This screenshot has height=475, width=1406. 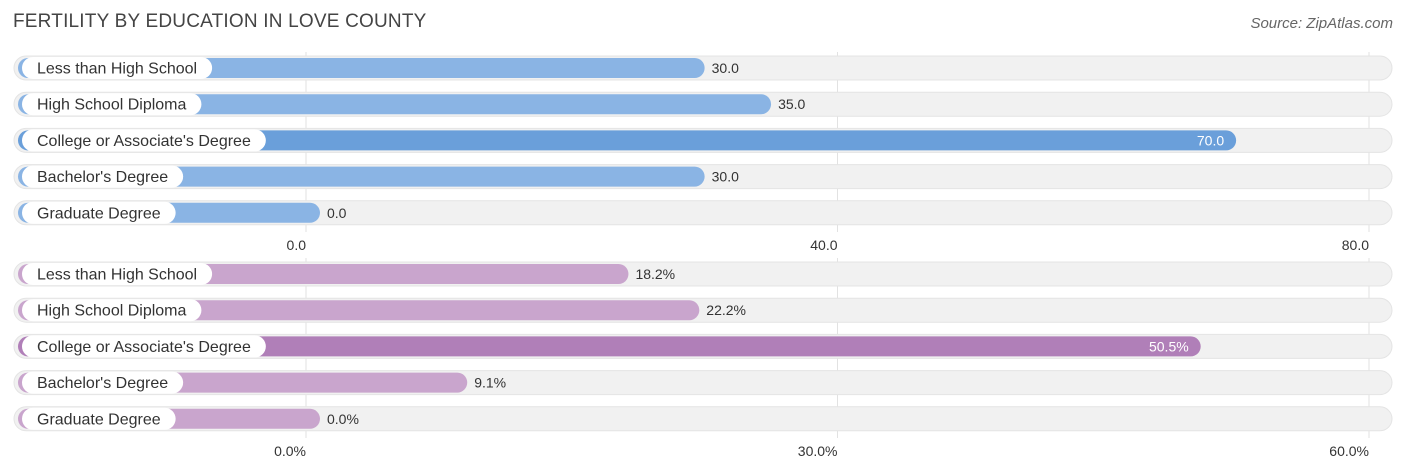 I want to click on x-tick-label: 60.0%, so click(x=1349, y=451).